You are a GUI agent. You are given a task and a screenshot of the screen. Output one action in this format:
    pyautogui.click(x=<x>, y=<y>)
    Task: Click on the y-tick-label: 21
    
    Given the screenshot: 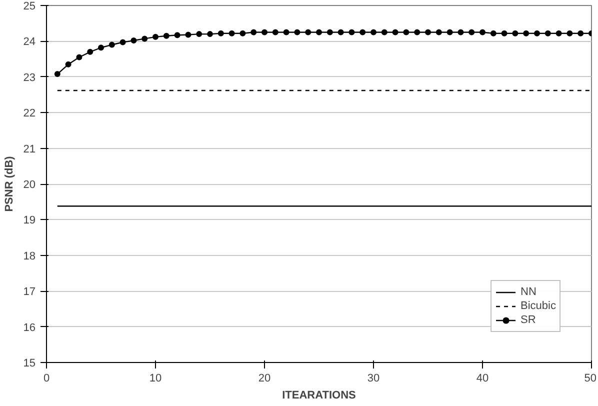 What is the action you would take?
    pyautogui.click(x=29, y=149)
    